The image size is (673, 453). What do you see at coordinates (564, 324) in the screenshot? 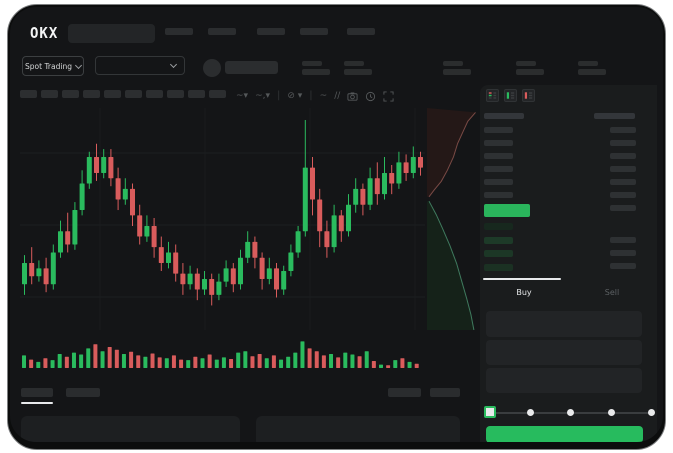
I see `price-field` at bounding box center [564, 324].